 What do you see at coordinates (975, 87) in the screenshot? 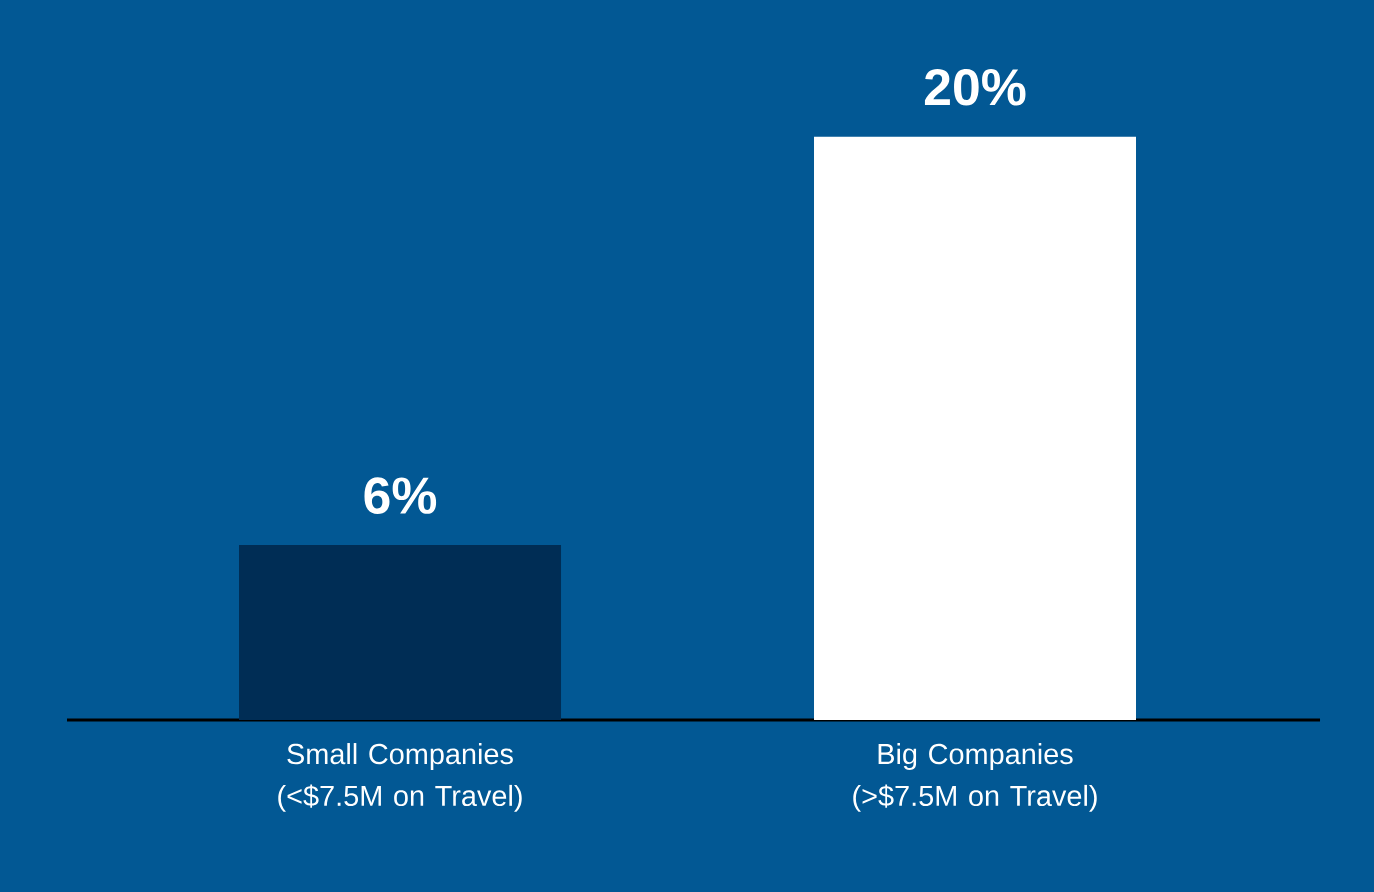
I see `data-label: 20%` at bounding box center [975, 87].